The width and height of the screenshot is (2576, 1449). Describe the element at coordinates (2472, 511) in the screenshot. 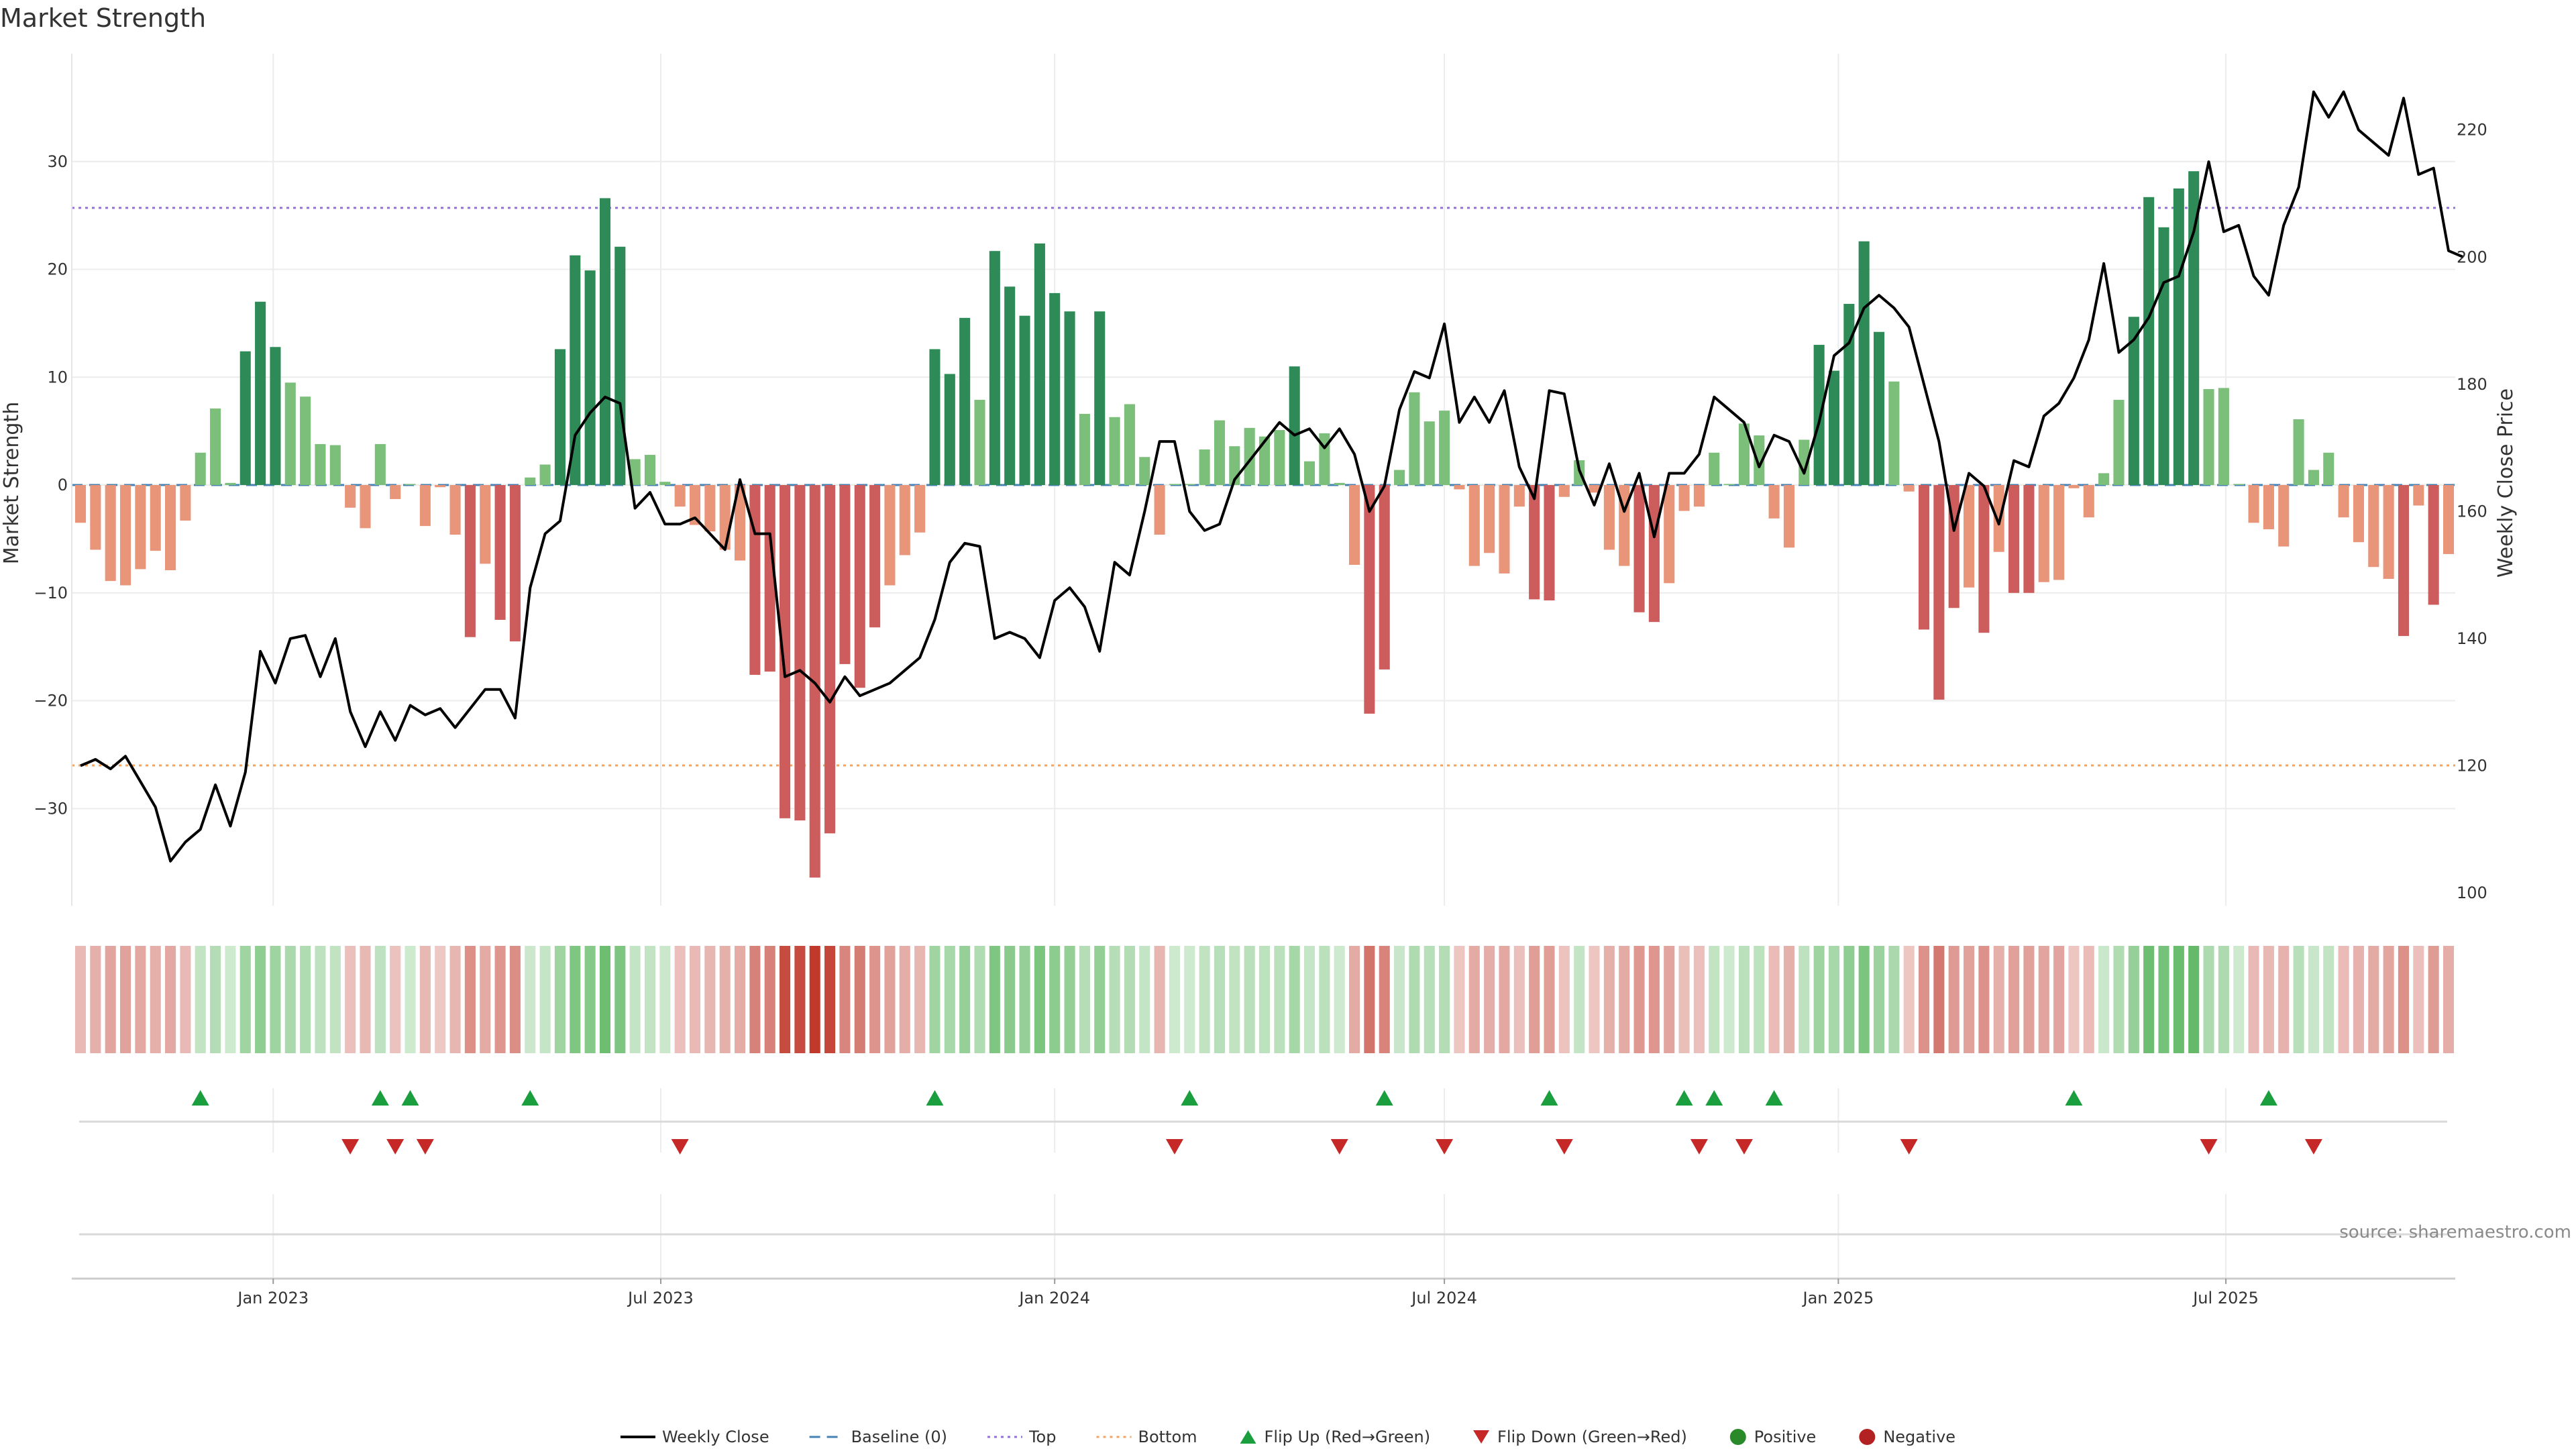

I see `y2-tick-label: 160` at that location.